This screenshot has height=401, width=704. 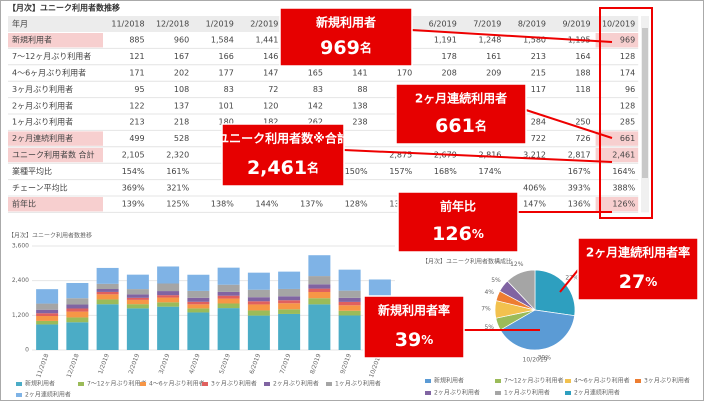 What do you see at coordinates (133, 204) in the screenshot?
I see `cell: 139%` at bounding box center [133, 204].